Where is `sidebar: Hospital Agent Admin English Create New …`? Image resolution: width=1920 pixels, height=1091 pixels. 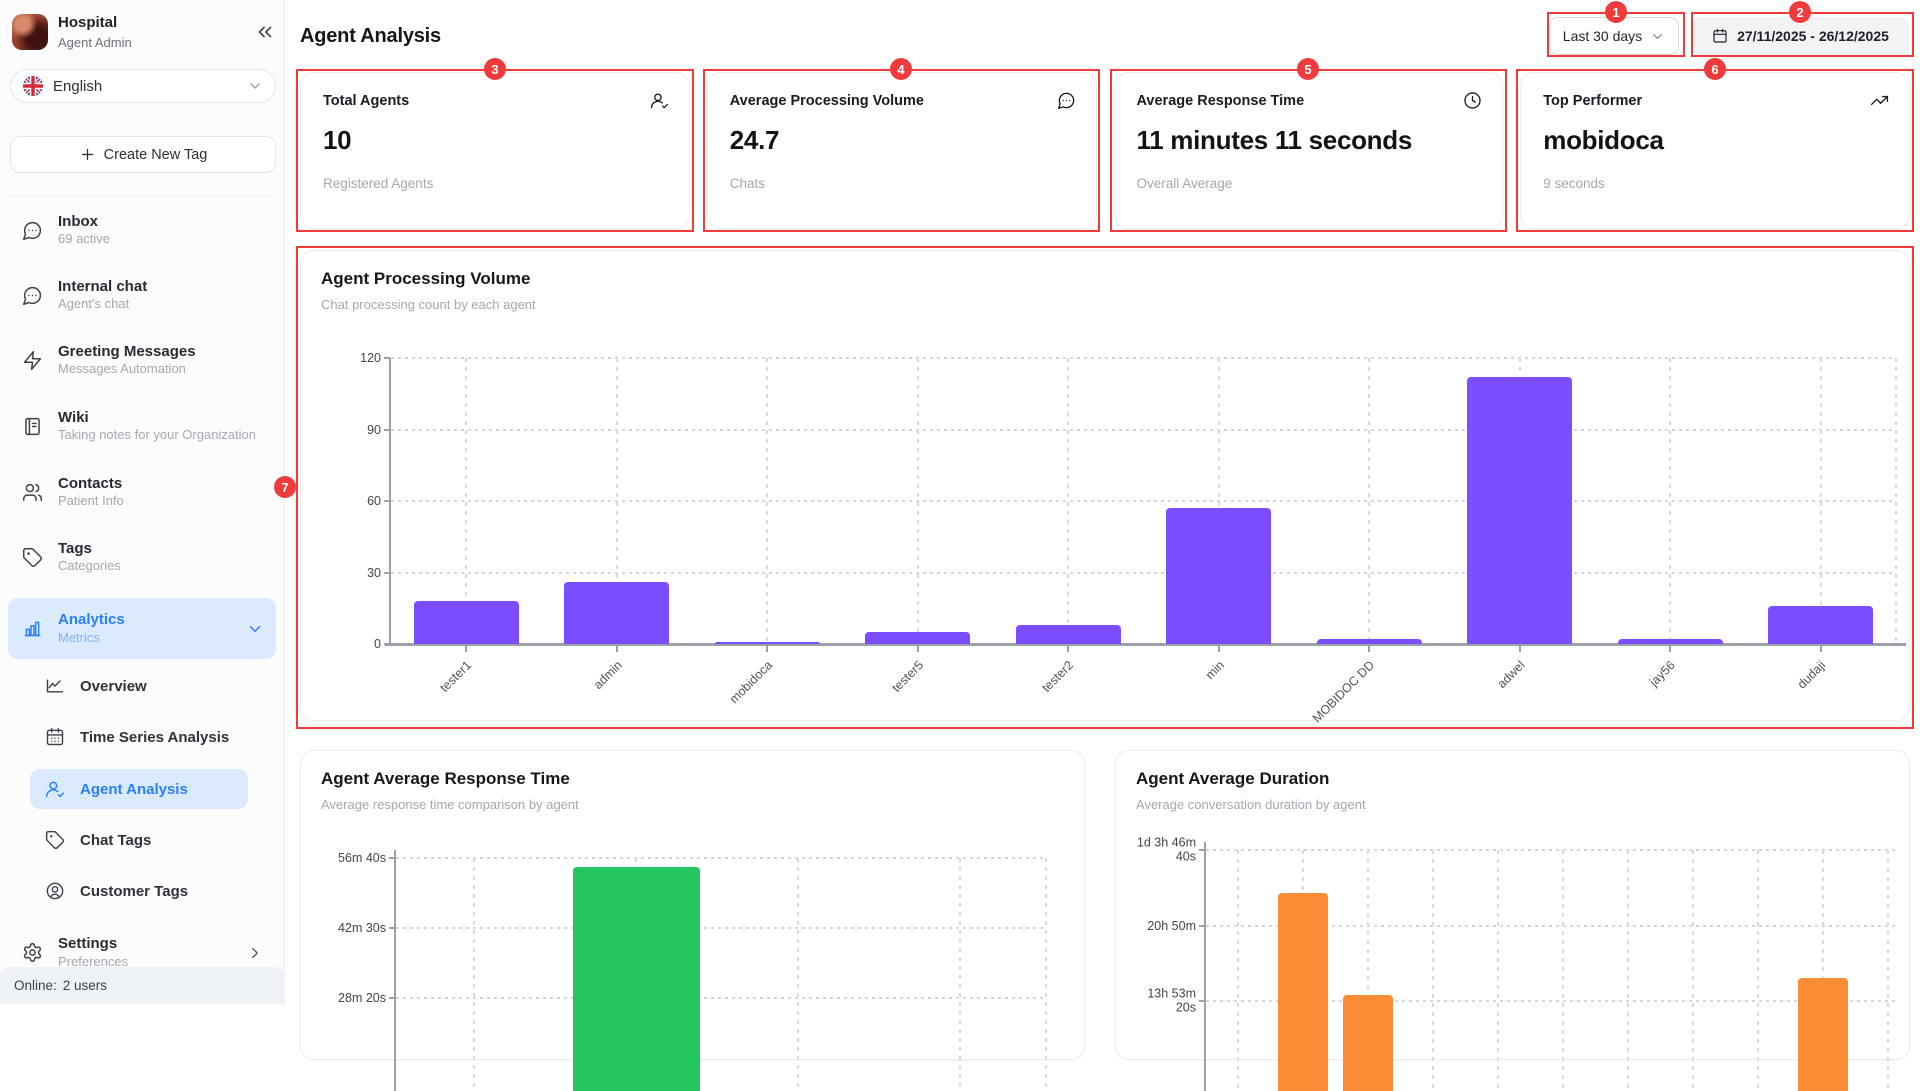
sidebar: Hospital Agent Admin English Create New … is located at coordinates (142, 502).